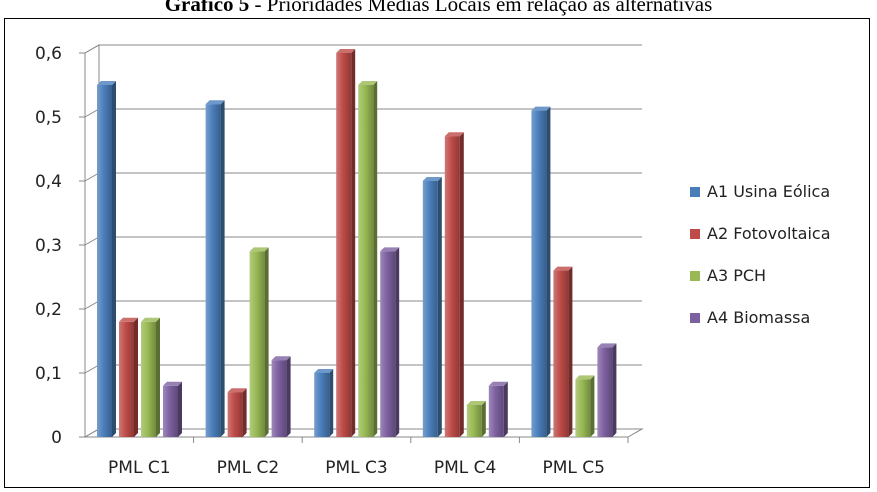 This screenshot has height=492, width=877. What do you see at coordinates (363, 49) in the screenshot?
I see `gridline` at bounding box center [363, 49].